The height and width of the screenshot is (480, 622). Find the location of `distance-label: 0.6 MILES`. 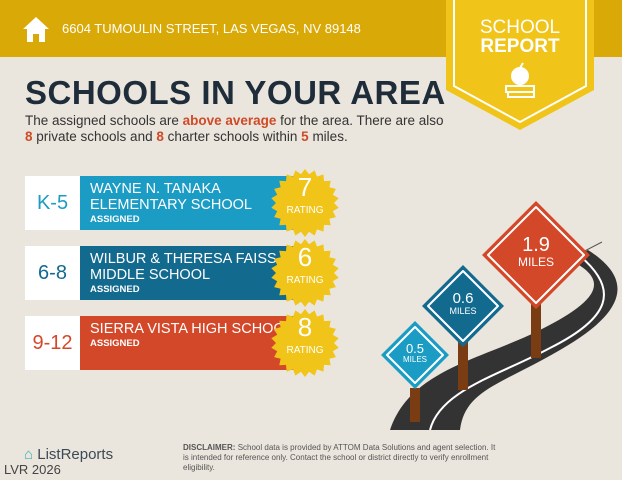

distance-label: 0.6 MILES is located at coordinates (463, 303).